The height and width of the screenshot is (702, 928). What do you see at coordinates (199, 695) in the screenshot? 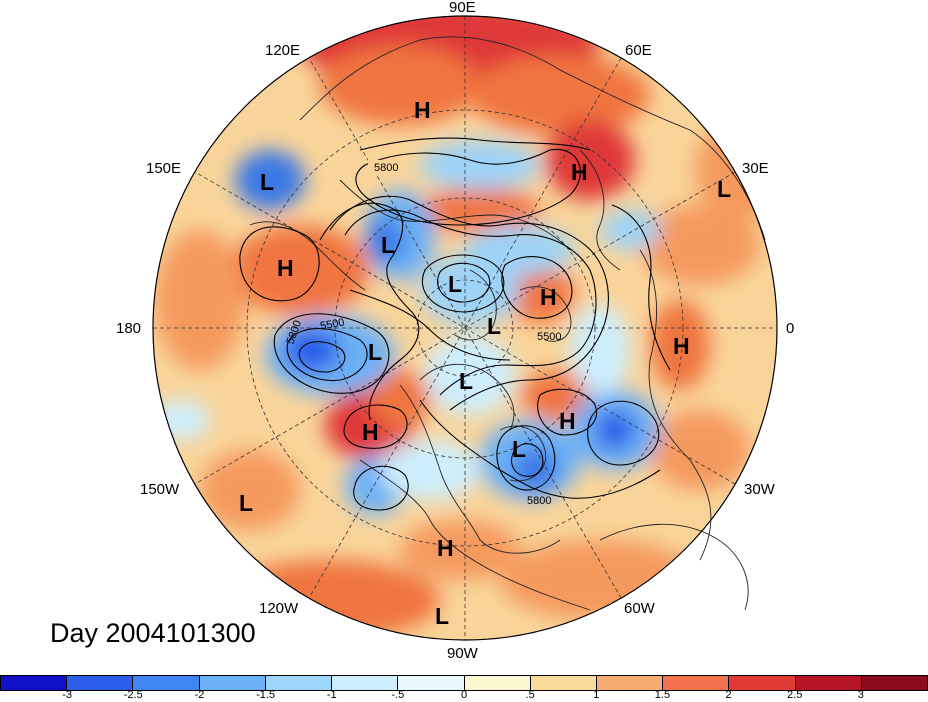
I see `colorbar-tick-label: -2` at bounding box center [199, 695].